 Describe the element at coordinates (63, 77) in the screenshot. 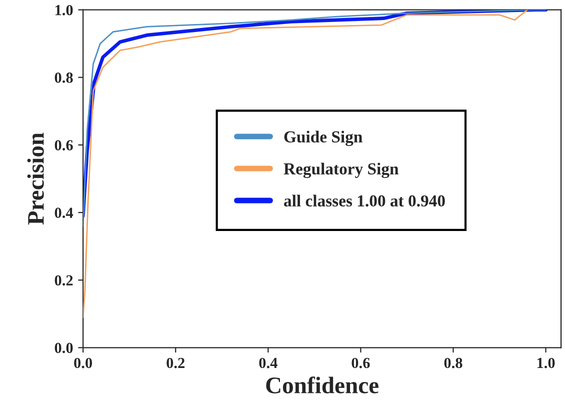

I see `y-tick-label: 0.8` at that location.